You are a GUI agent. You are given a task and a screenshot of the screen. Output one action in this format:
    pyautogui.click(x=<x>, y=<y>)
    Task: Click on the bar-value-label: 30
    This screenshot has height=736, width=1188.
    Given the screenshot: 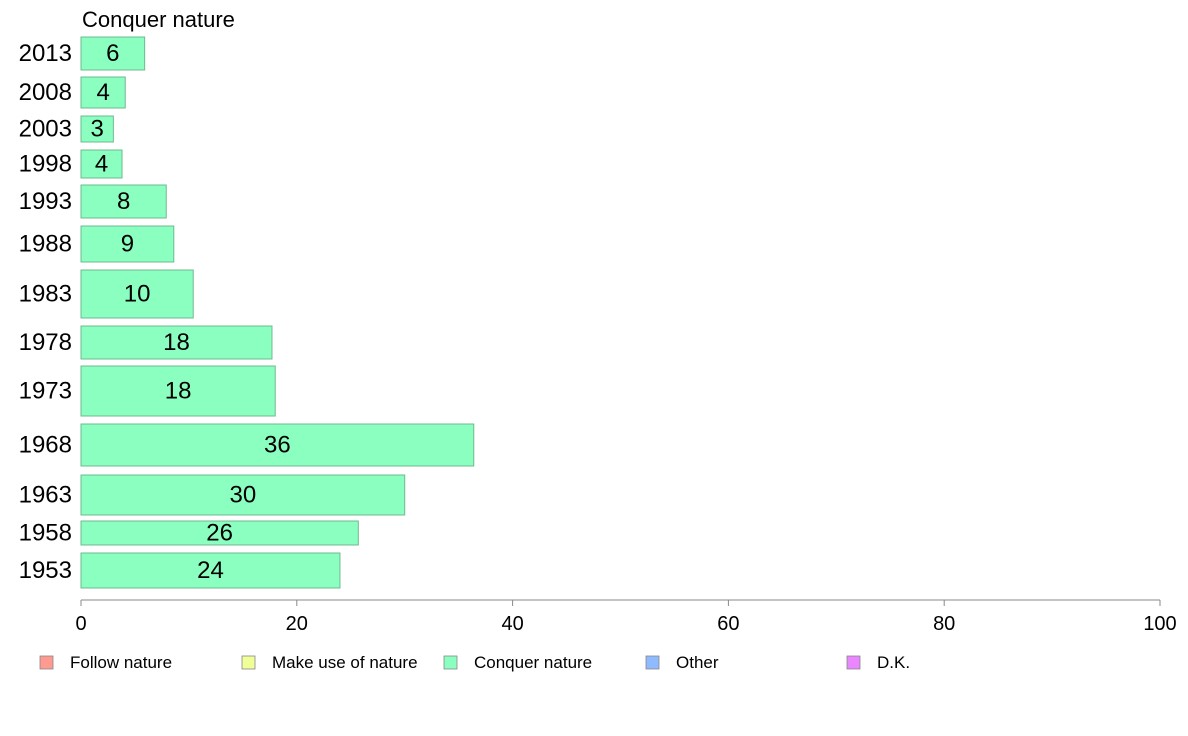 What is the action you would take?
    pyautogui.click(x=242, y=495)
    